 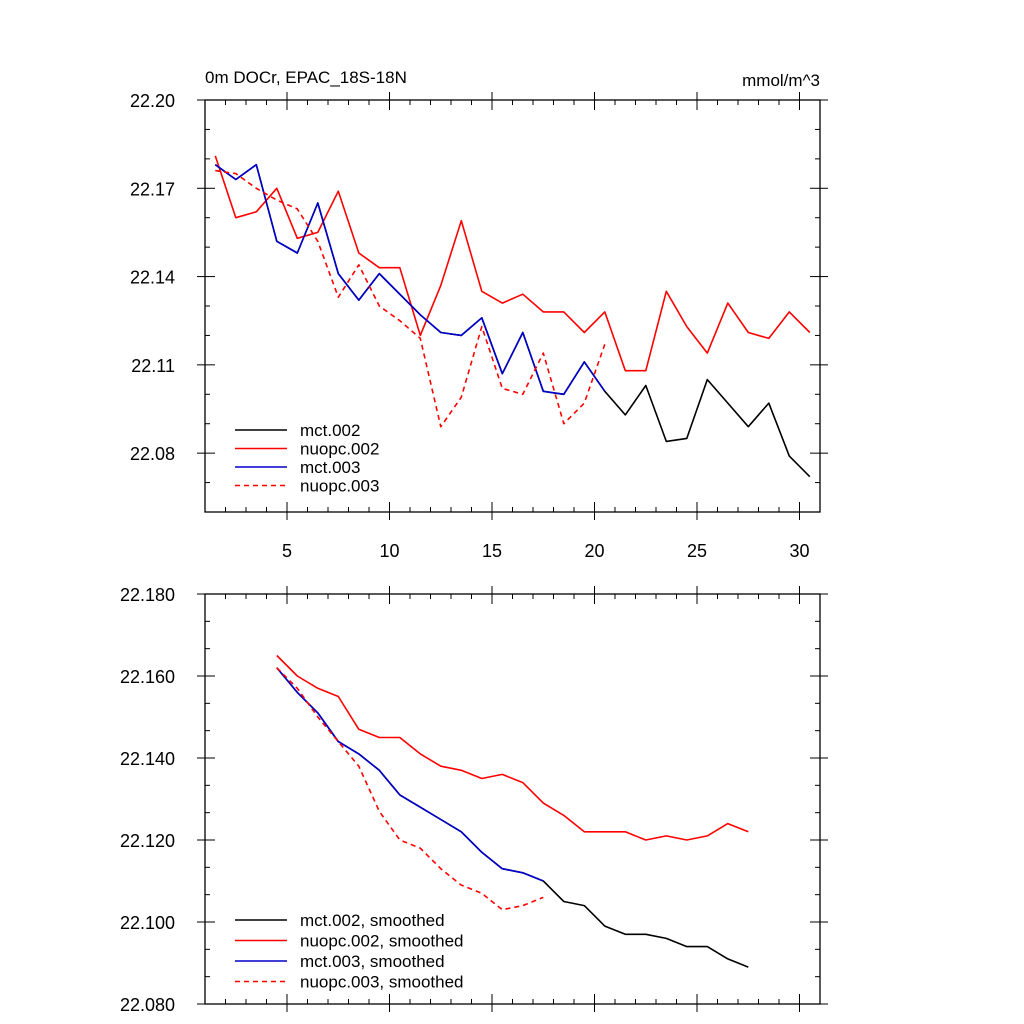 What do you see at coordinates (594, 551) in the screenshot?
I see `top-x-tick-label: 20` at bounding box center [594, 551].